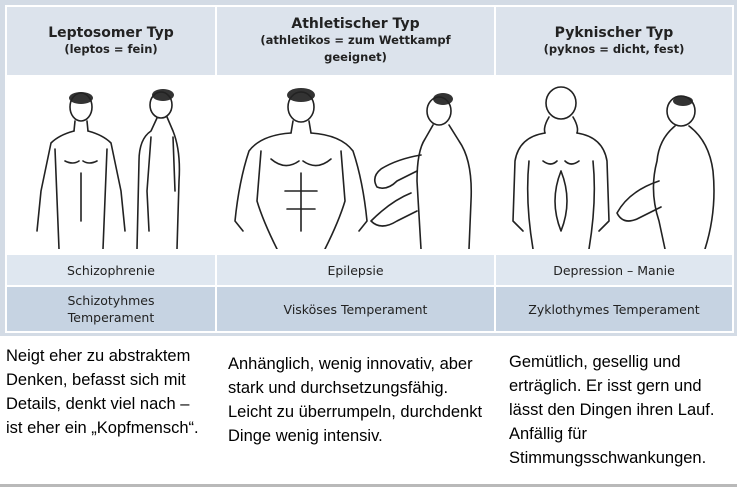 The image size is (737, 487). What do you see at coordinates (111, 309) in the screenshot?
I see `temperament-leptosom: Schizotyhmes Temperament` at bounding box center [111, 309].